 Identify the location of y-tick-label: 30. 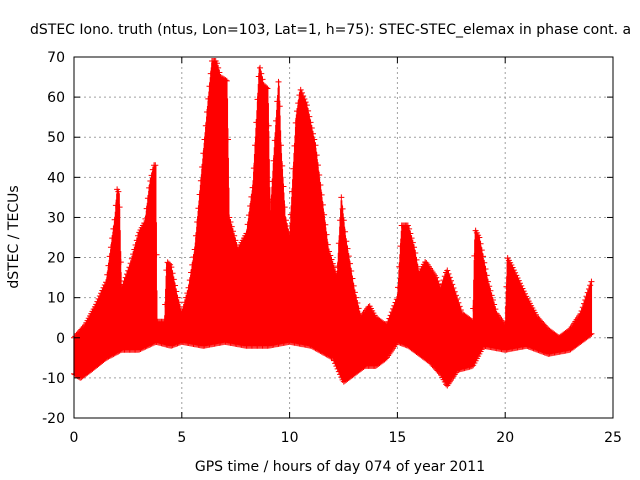
(56, 218).